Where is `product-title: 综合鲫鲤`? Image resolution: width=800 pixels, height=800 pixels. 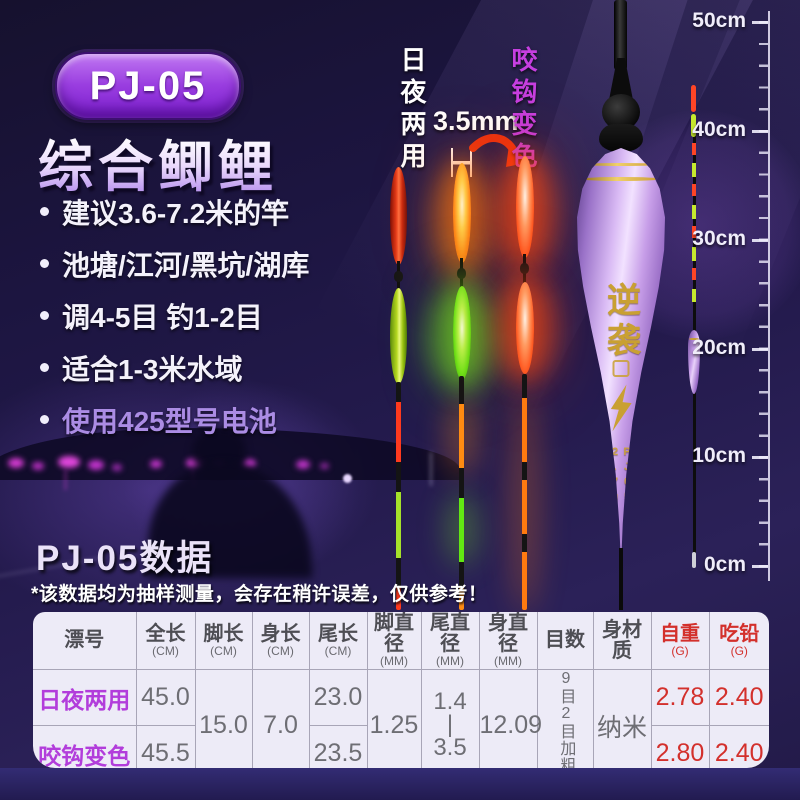 product-title: 综合鲫鲤 is located at coordinates (158, 162).